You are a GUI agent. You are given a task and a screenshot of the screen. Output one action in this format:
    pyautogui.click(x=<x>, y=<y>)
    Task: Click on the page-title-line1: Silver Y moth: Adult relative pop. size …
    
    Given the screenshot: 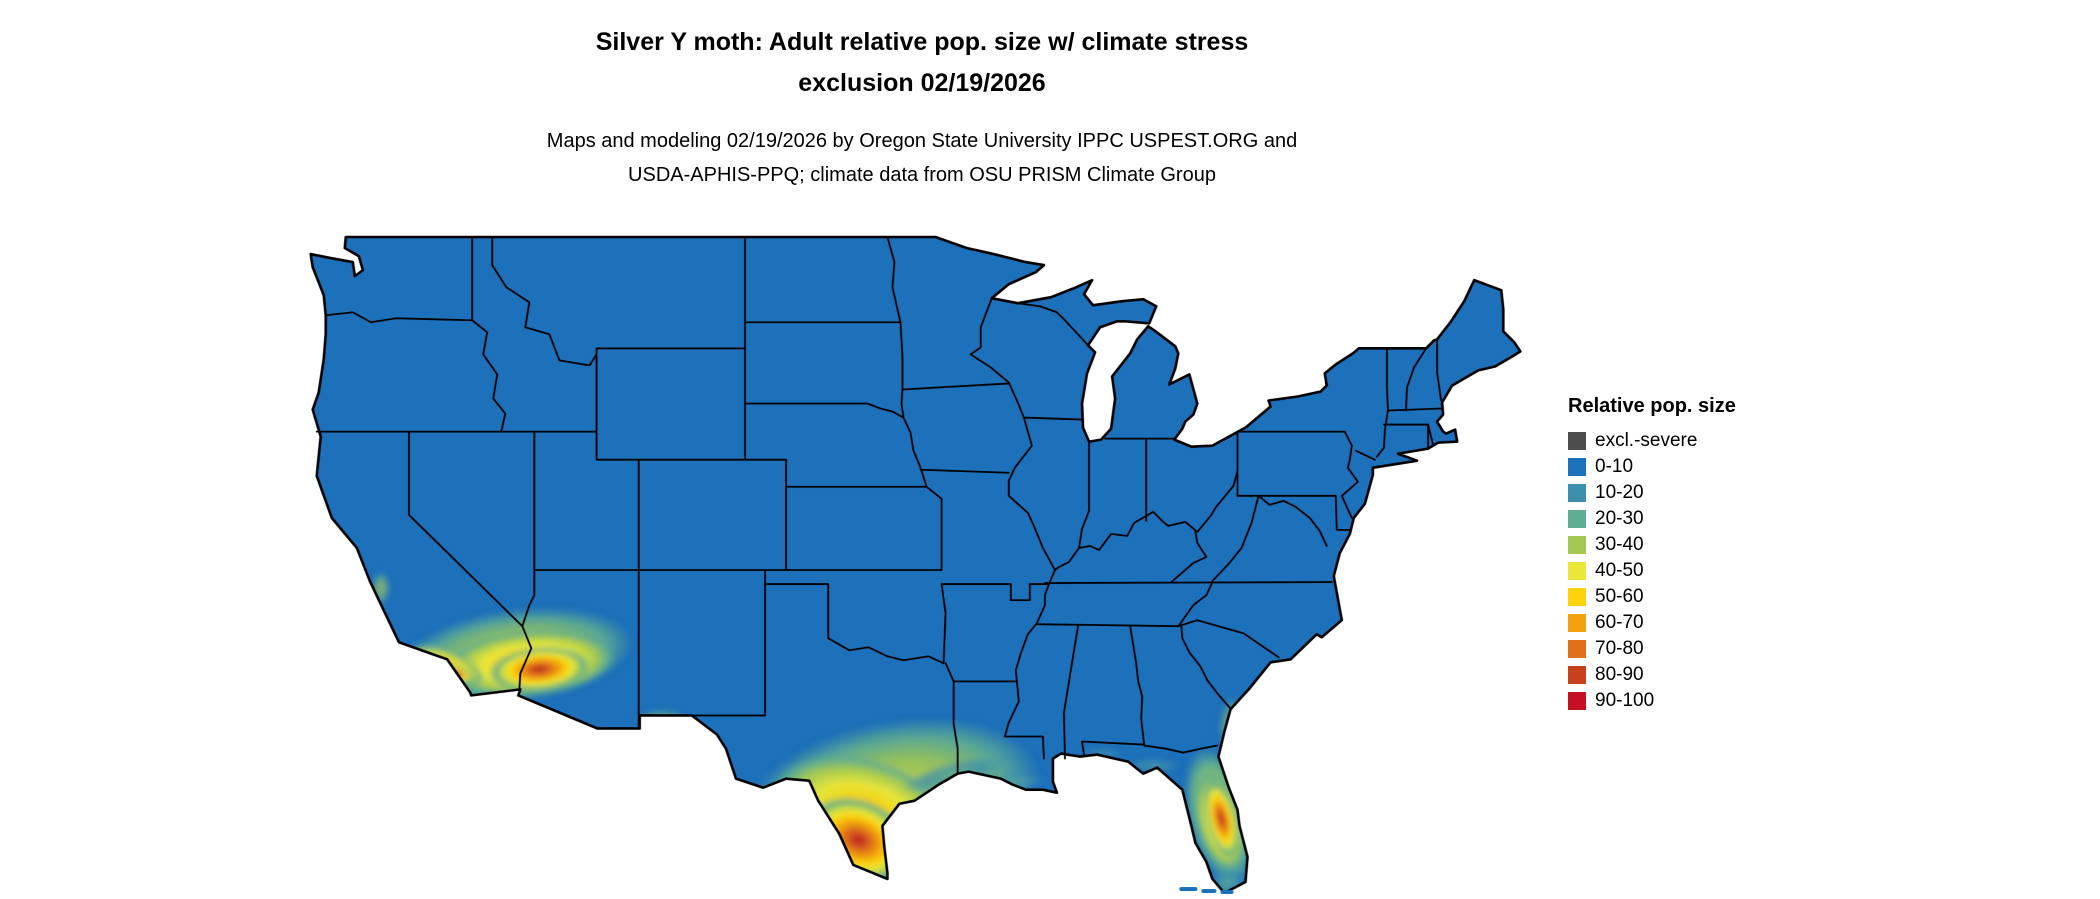 What is the action you would take?
    pyautogui.click(x=922, y=42)
    